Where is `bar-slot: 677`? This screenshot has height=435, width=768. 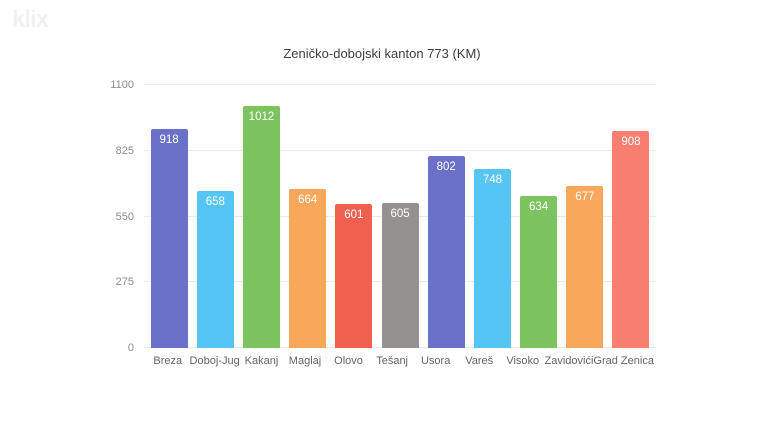
bar-slot: 677 is located at coordinates (585, 216).